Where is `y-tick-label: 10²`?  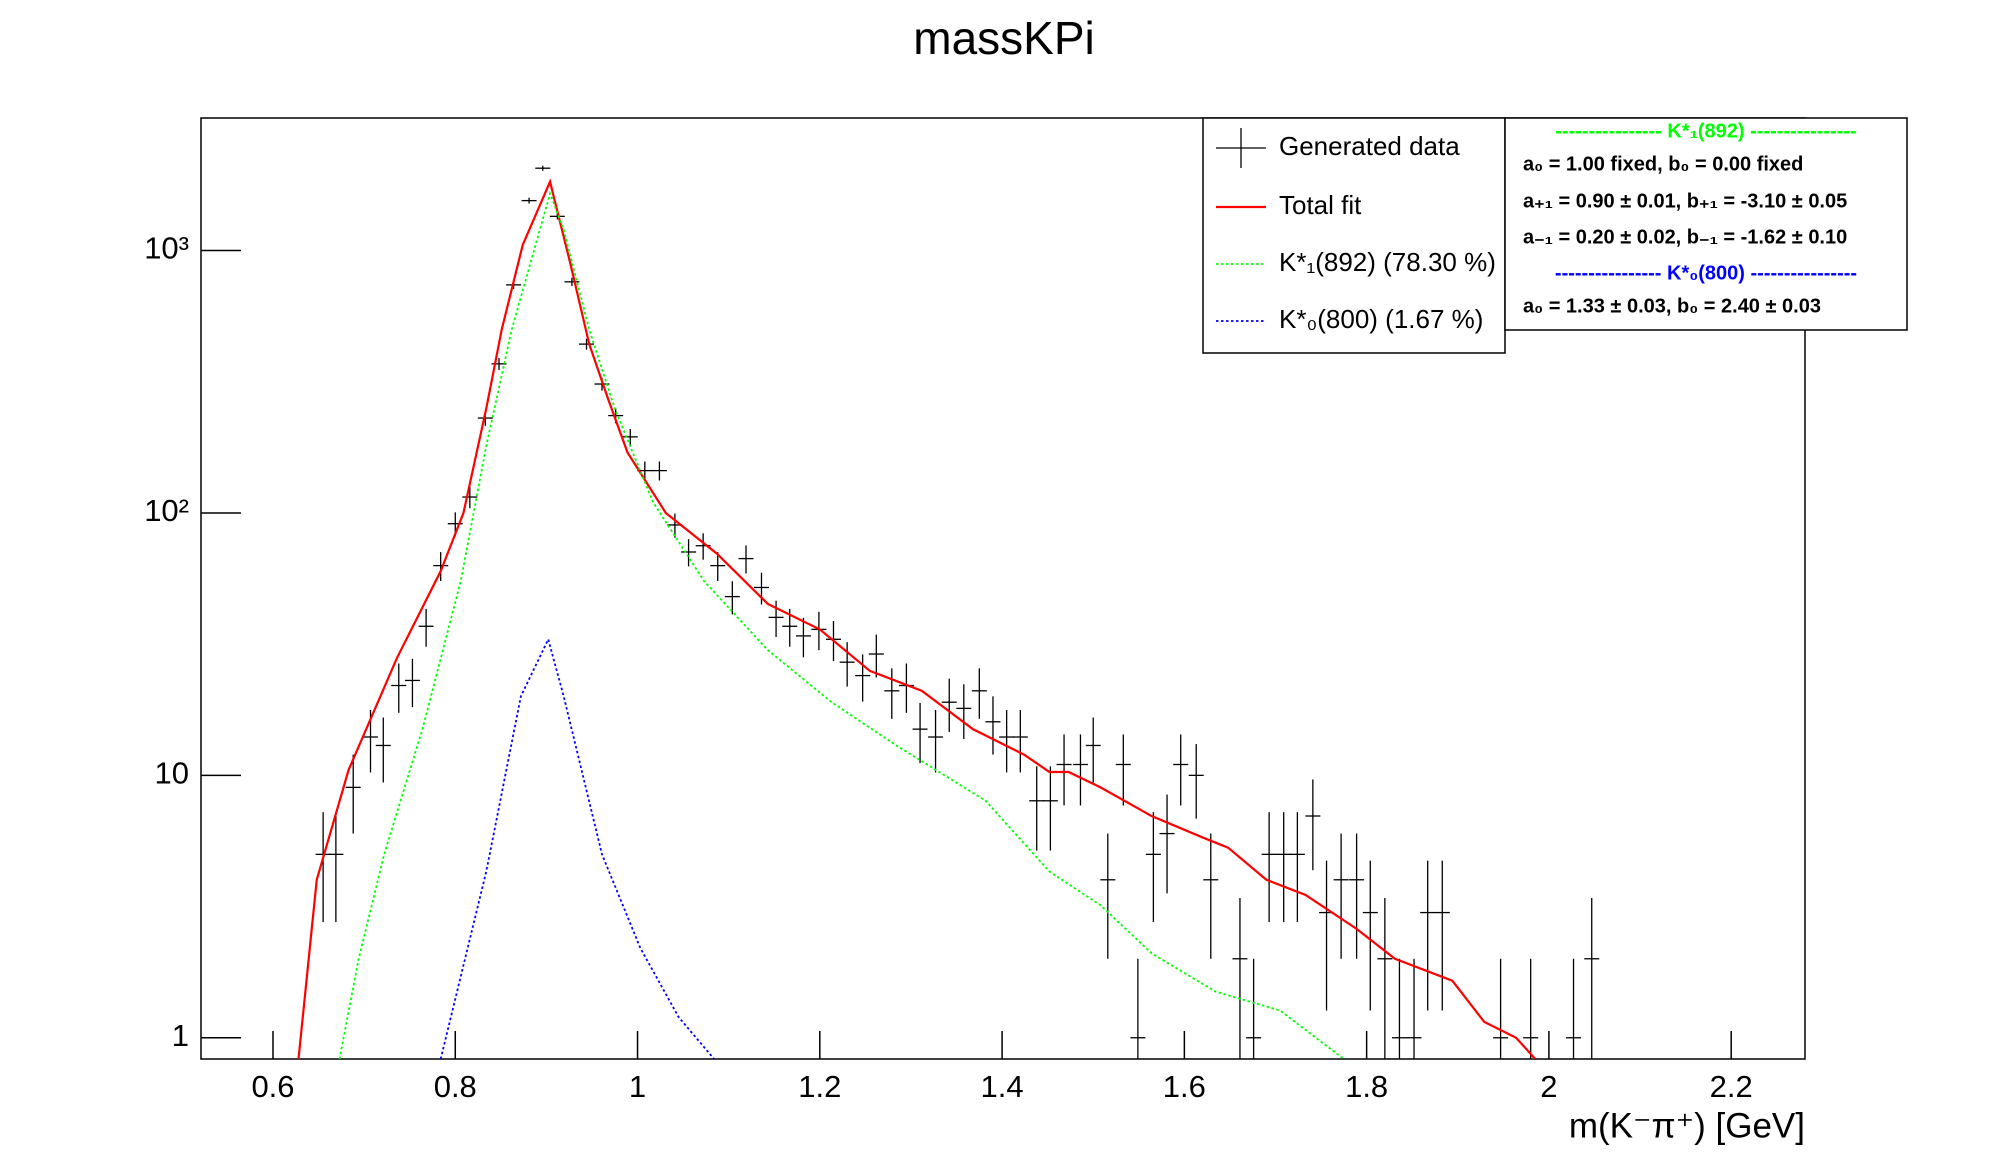
y-tick-label: 10² is located at coordinates (166, 510).